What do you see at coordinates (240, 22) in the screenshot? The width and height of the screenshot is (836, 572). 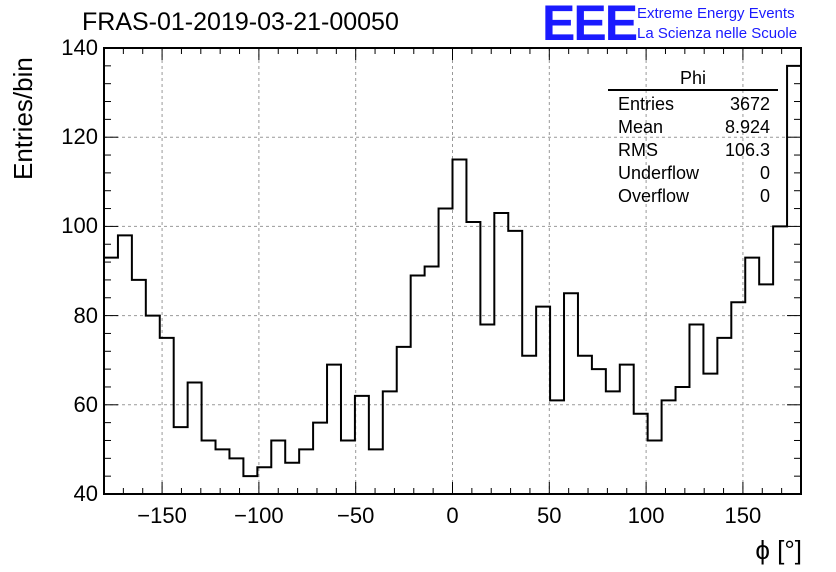 I see `chart-title: FRAS-01-2019-03-21-00050` at bounding box center [240, 22].